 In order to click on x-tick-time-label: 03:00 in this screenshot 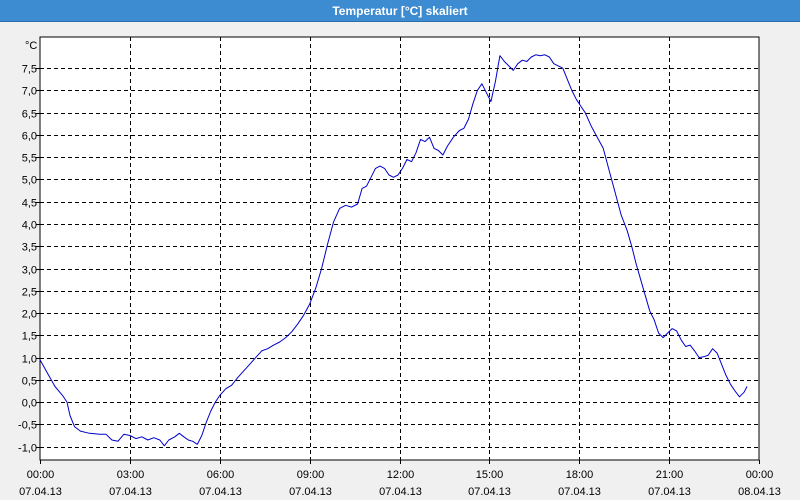, I will do `click(131, 475)`.